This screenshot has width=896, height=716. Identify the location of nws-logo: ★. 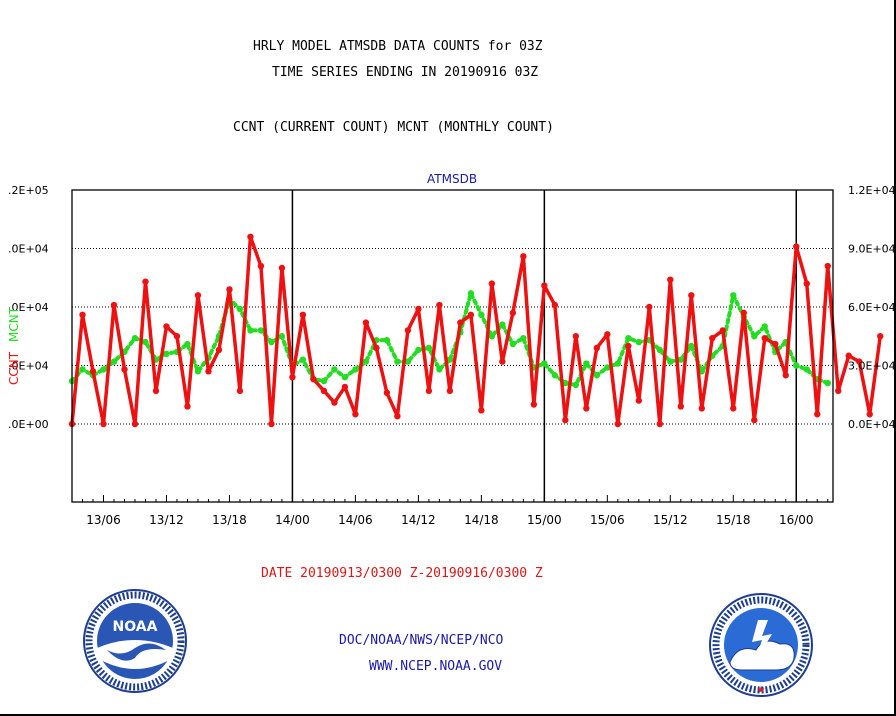
(761, 645).